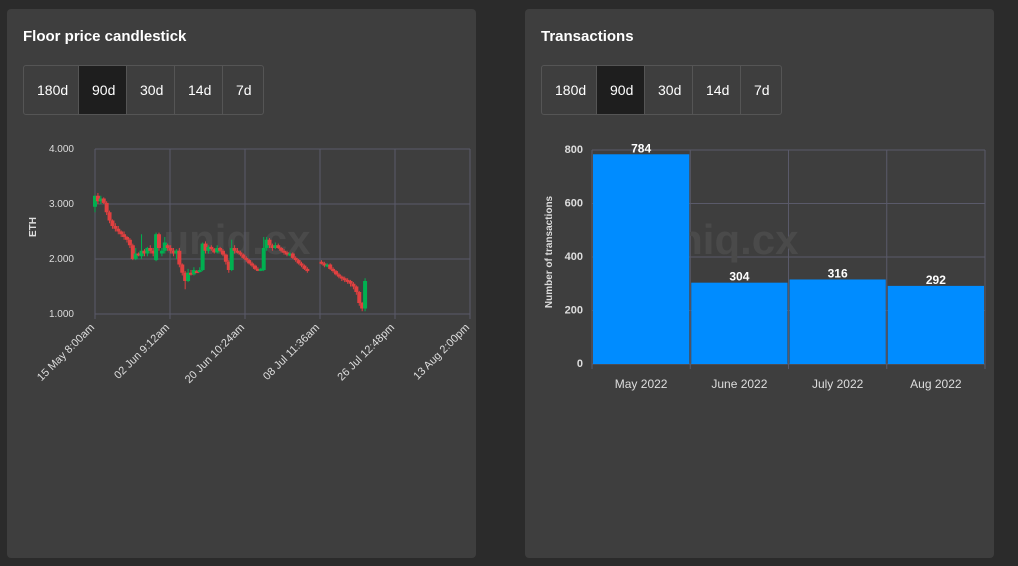 The height and width of the screenshot is (566, 1018). What do you see at coordinates (61, 314) in the screenshot?
I see `y-tick-label: 1.000` at bounding box center [61, 314].